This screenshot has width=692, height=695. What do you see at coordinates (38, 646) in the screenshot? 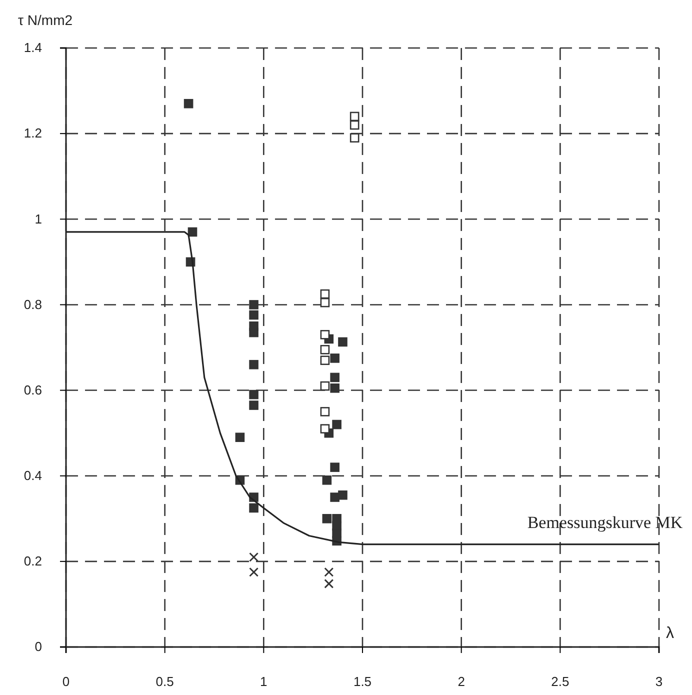
I see `y-tick-label: 0` at bounding box center [38, 646].